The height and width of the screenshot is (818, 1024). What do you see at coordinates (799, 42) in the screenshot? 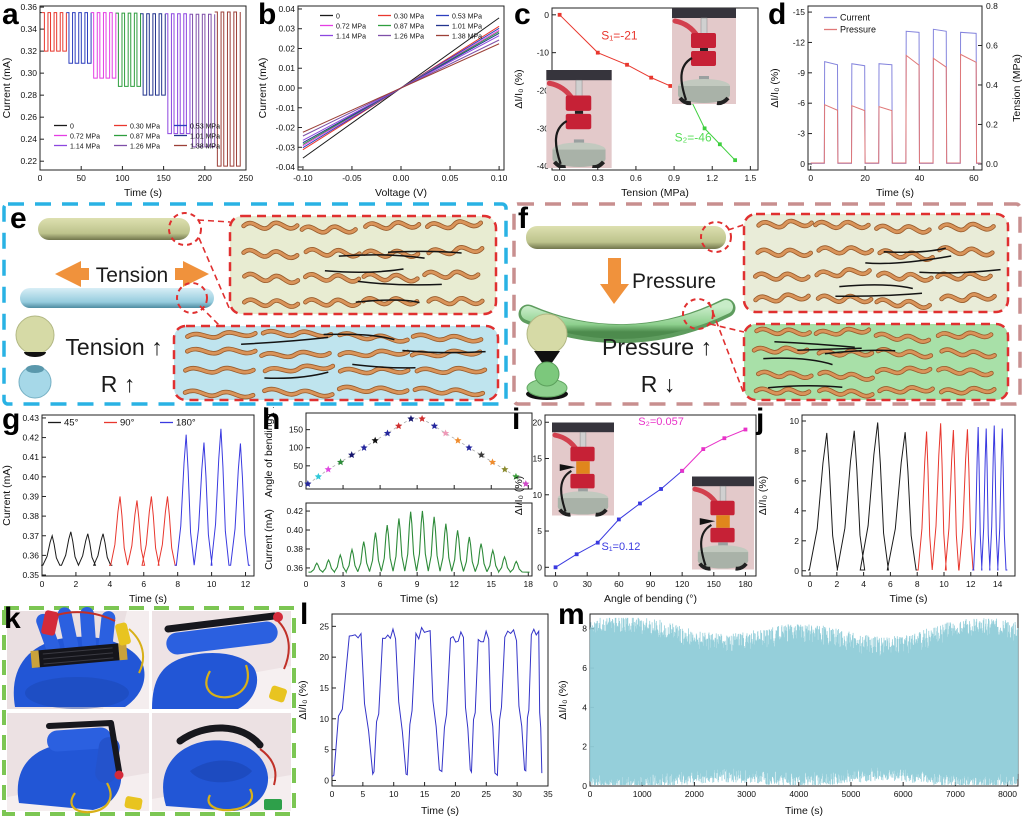
I see `svg-text: -12` at bounding box center [799, 42].